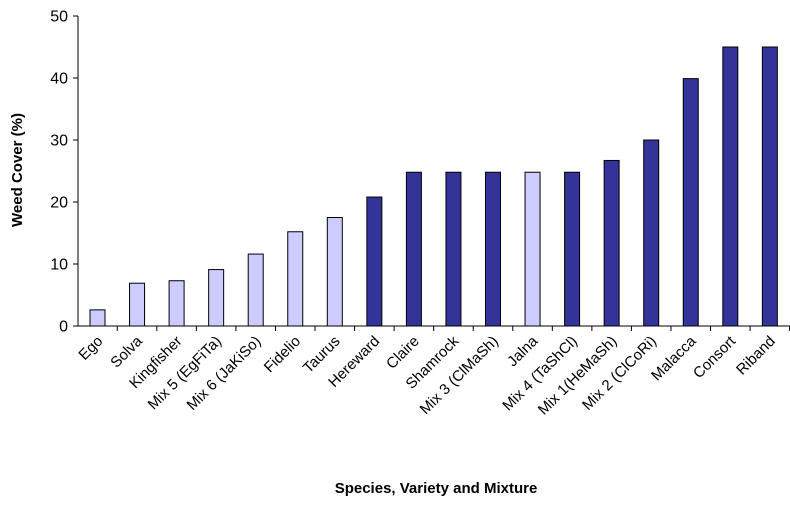 The image size is (790, 508). Describe the element at coordinates (436, 488) in the screenshot. I see `x-axis-title: Species, Variety and Mixture` at that location.